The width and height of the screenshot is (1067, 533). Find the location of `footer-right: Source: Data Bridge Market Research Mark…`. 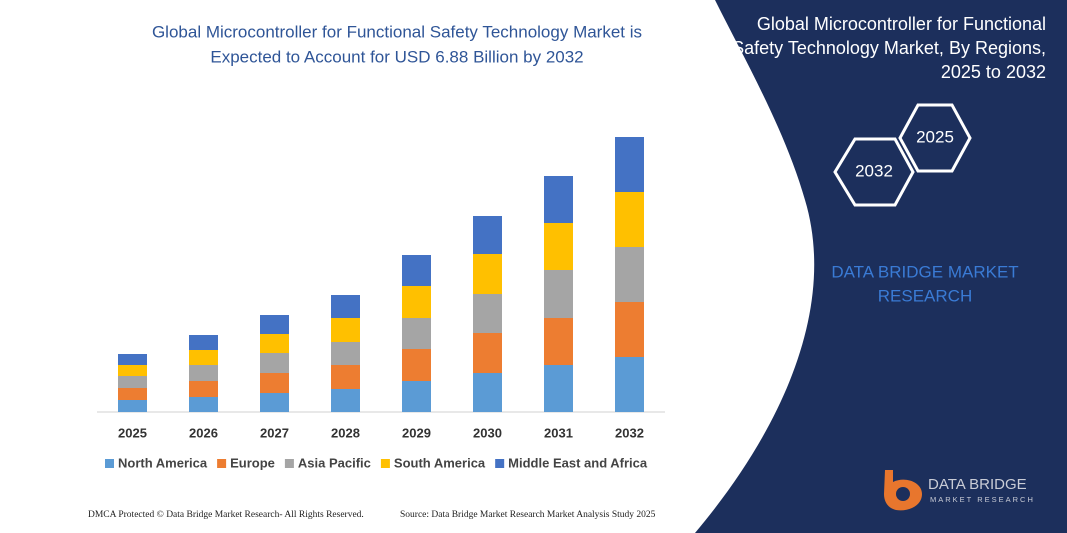

footer-right: Source: Data Bridge Market Research Mark… is located at coordinates (528, 515).